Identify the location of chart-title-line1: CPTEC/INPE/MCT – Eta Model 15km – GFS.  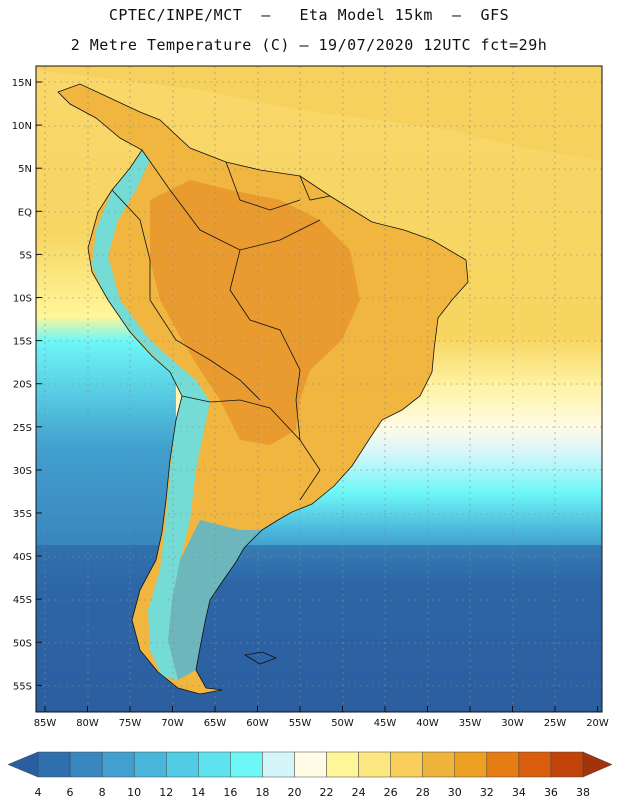
(309, 15).